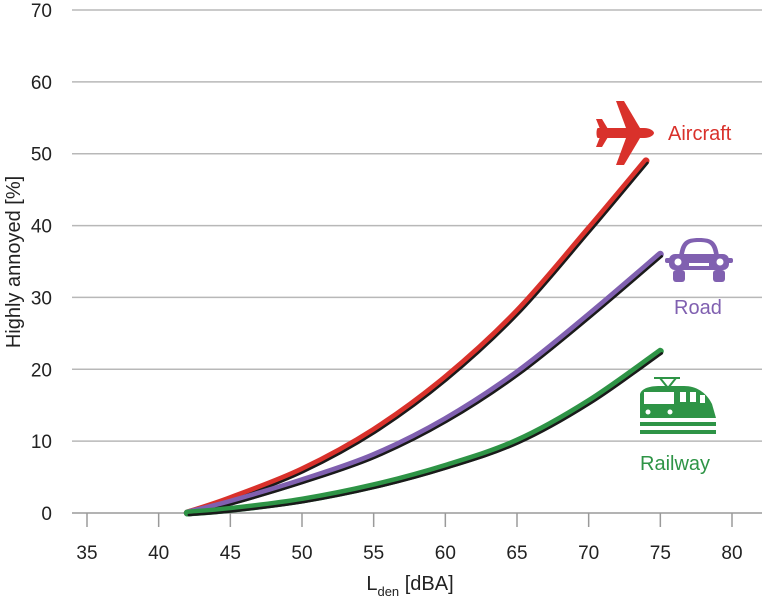 This screenshot has width=772, height=600. I want to click on y-tick-label-70: 70, so click(41, 11).